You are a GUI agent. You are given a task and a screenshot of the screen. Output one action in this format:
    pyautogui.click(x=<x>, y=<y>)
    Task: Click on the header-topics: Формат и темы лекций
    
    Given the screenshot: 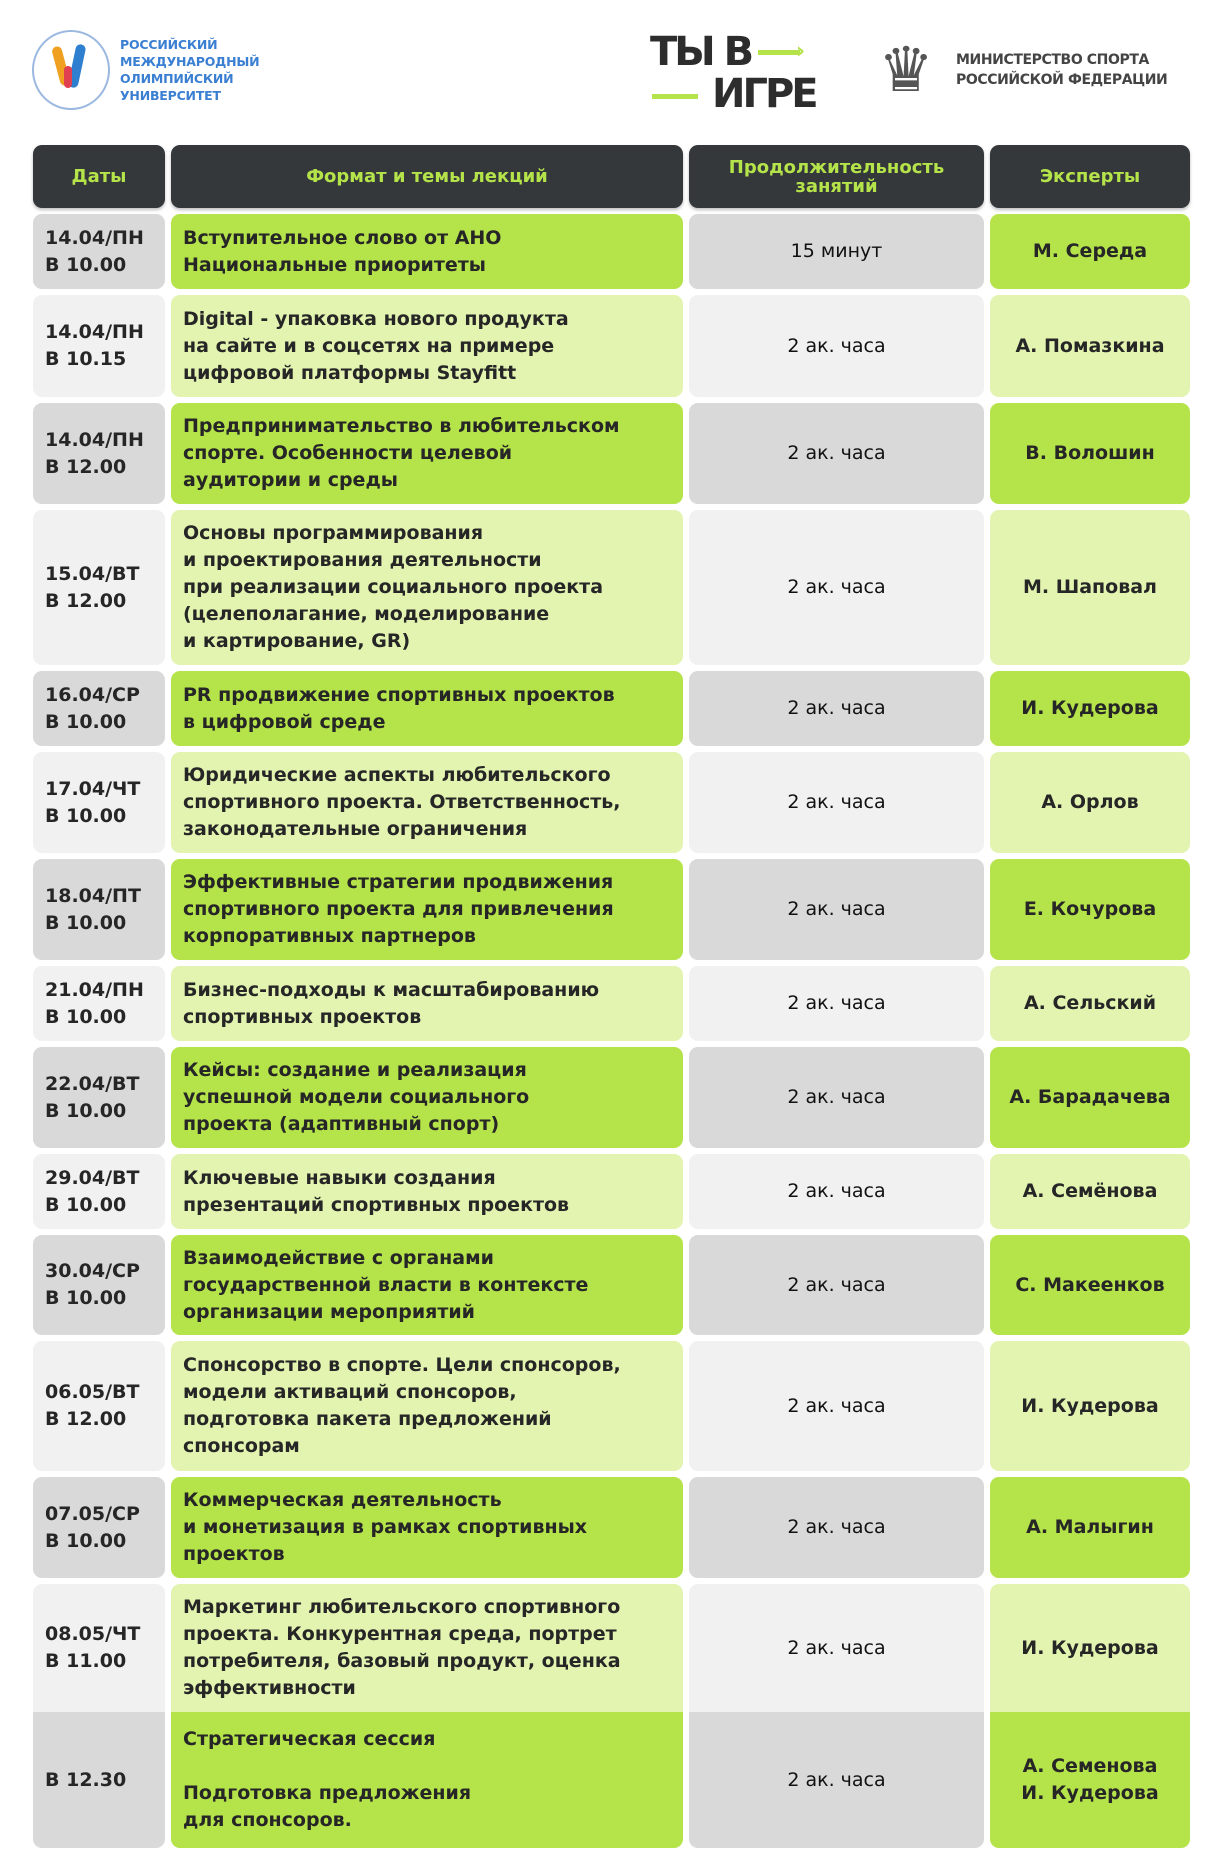 What is the action you would take?
    pyautogui.click(x=427, y=176)
    